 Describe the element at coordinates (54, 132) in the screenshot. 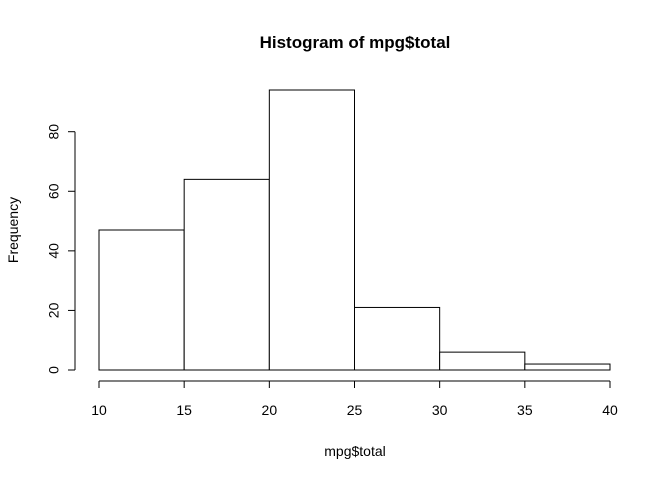

I see `y-tick-label-4: 80` at that location.